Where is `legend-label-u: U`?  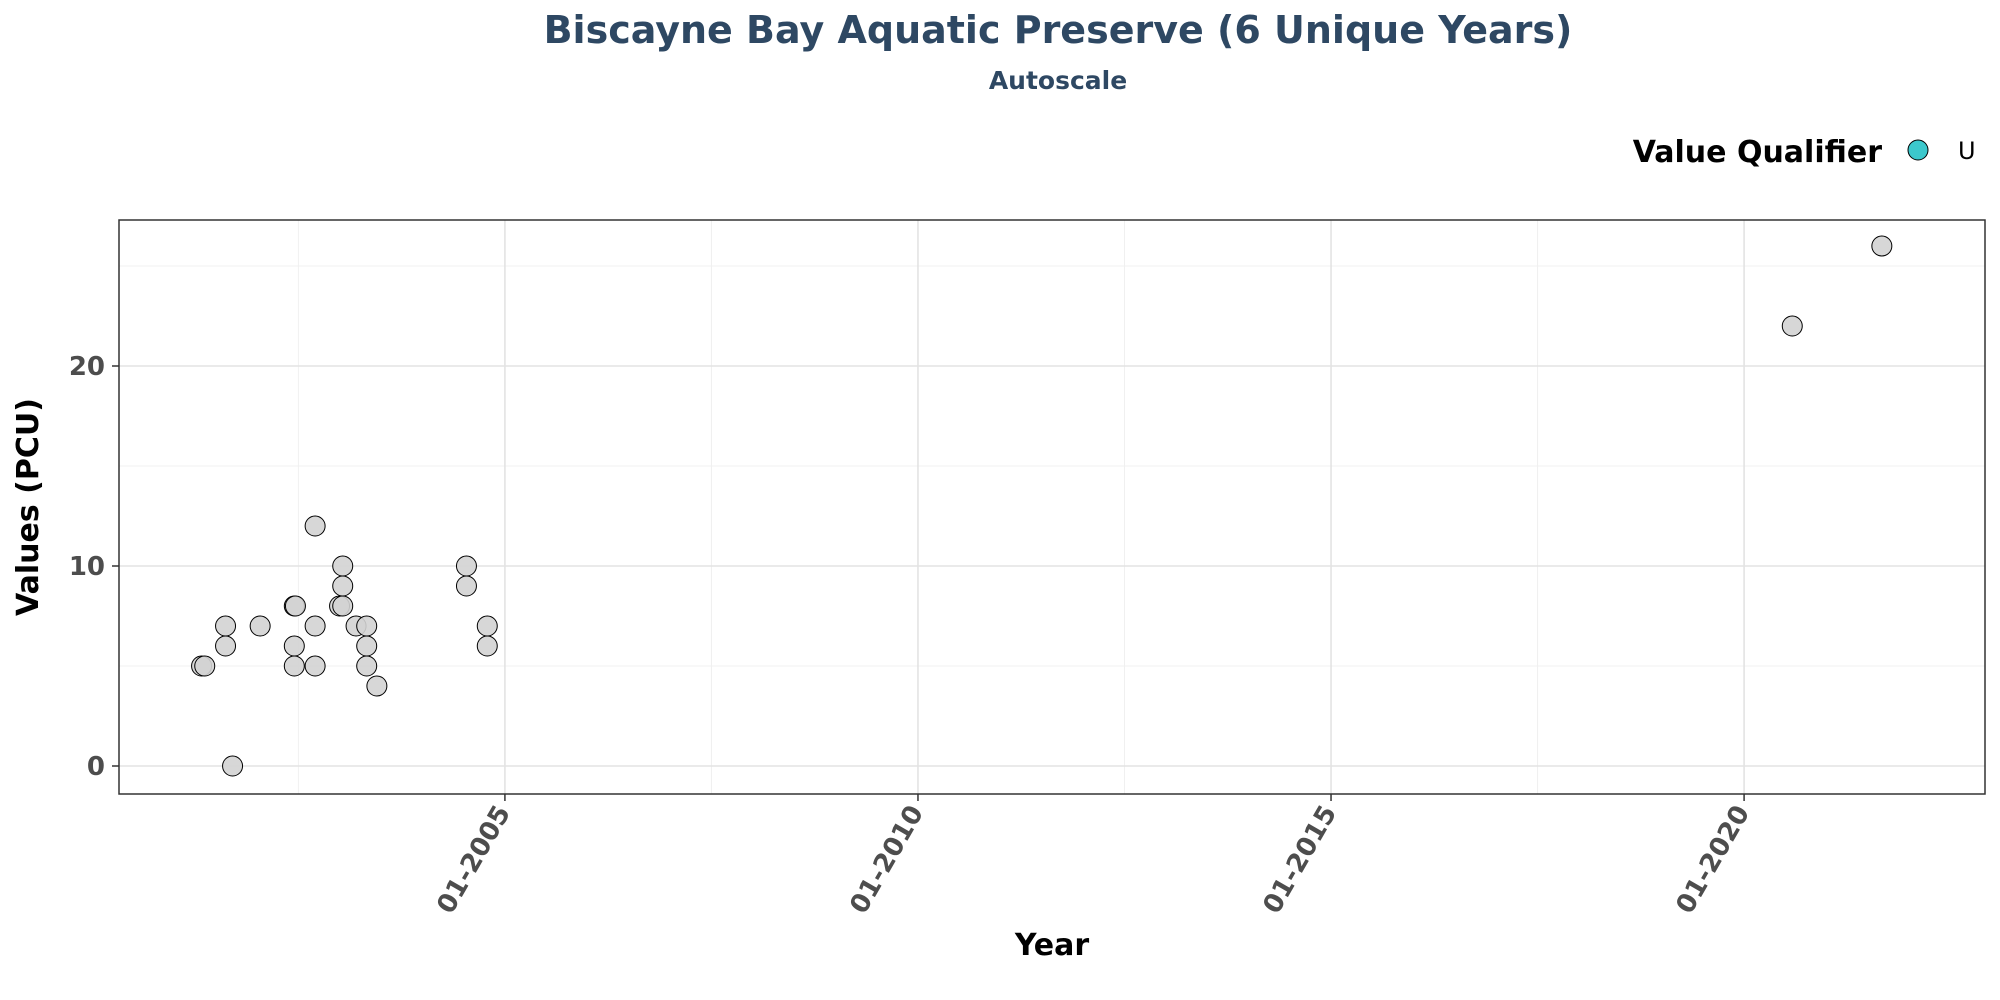
legend-label-u: U is located at coordinates (1967, 151).